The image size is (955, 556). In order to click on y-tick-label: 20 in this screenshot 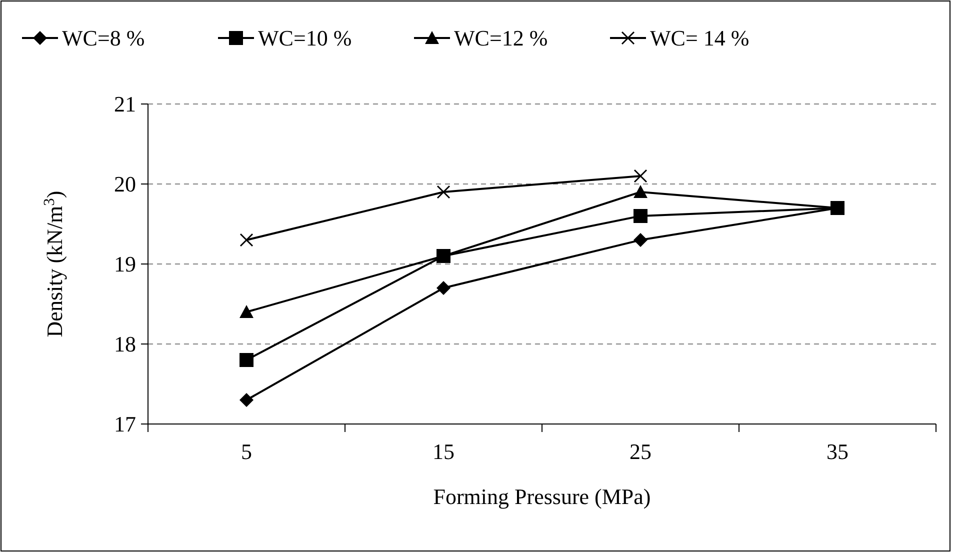, I will do `click(125, 184)`.